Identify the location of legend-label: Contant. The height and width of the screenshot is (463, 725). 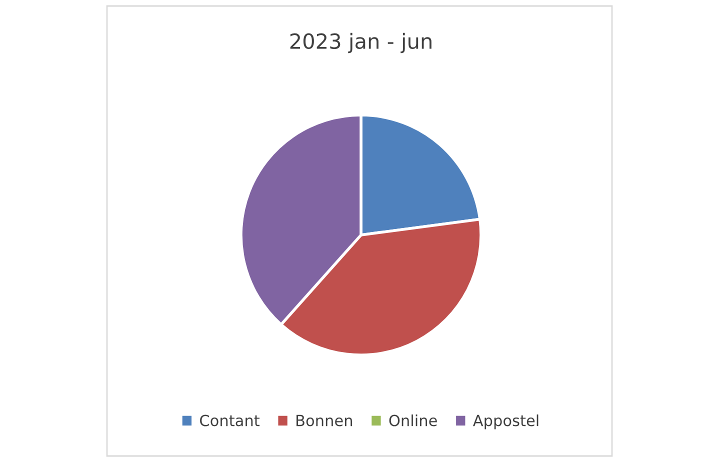
(230, 420).